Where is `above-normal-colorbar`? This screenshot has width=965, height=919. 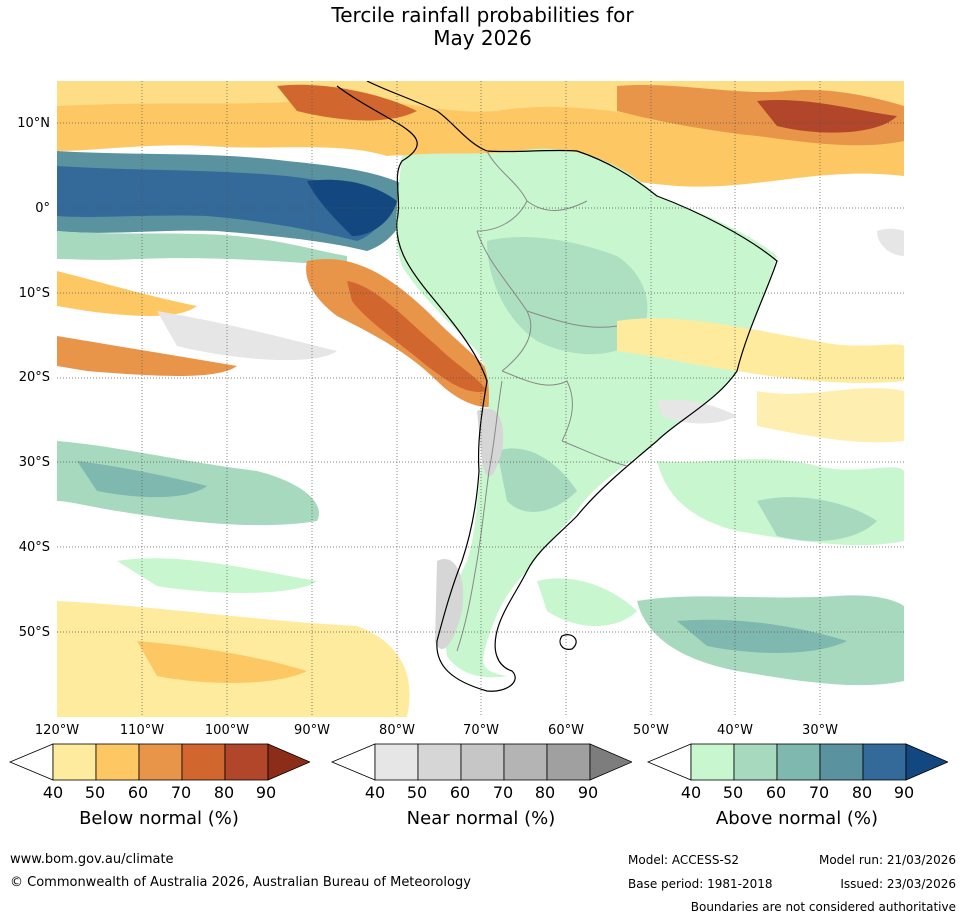
above-normal-colorbar is located at coordinates (797, 762).